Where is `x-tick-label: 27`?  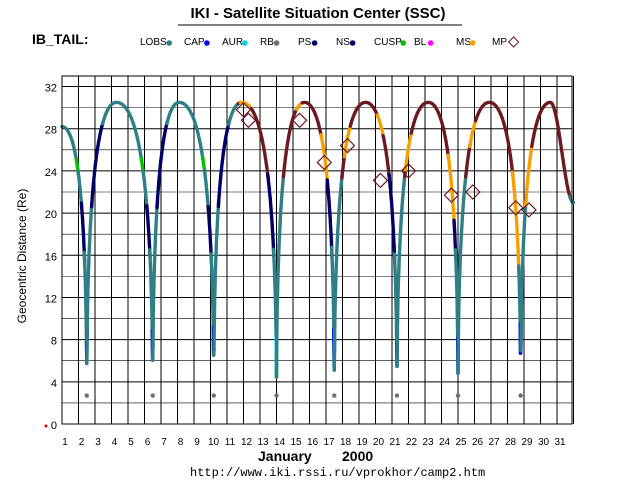 x-tick-label: 27 is located at coordinates (494, 442).